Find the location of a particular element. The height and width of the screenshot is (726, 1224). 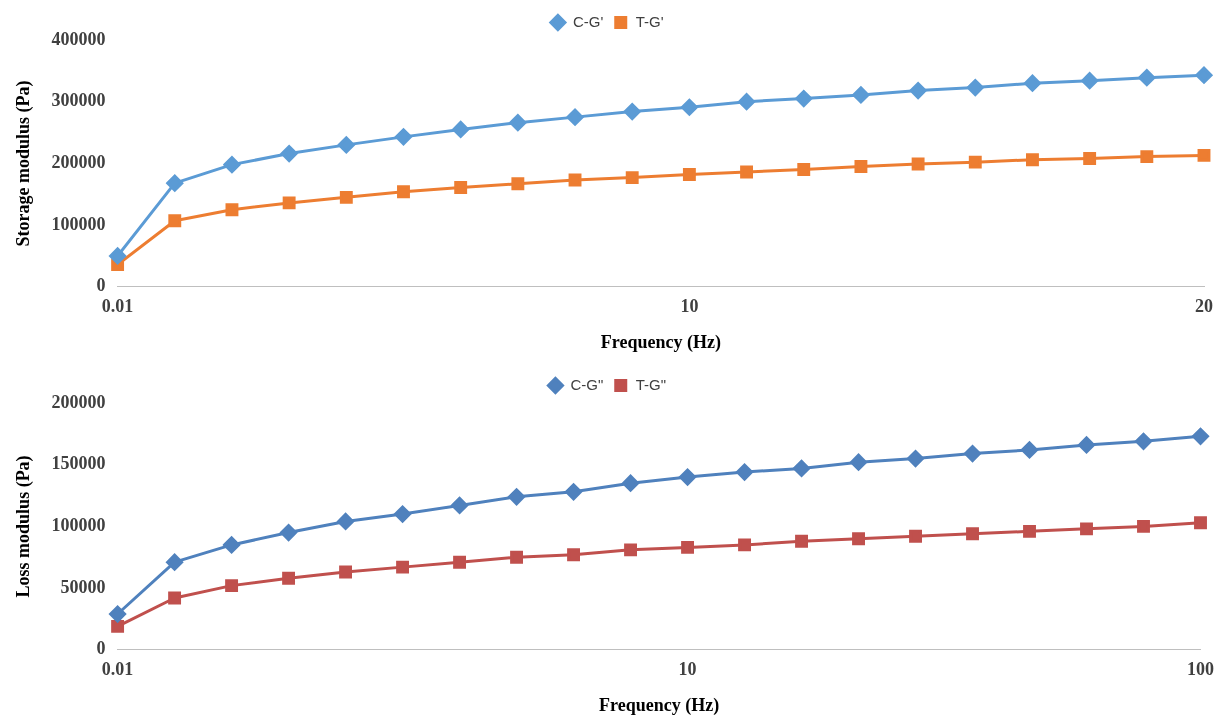

y-tick-label: 300000 is located at coordinates (78, 100).